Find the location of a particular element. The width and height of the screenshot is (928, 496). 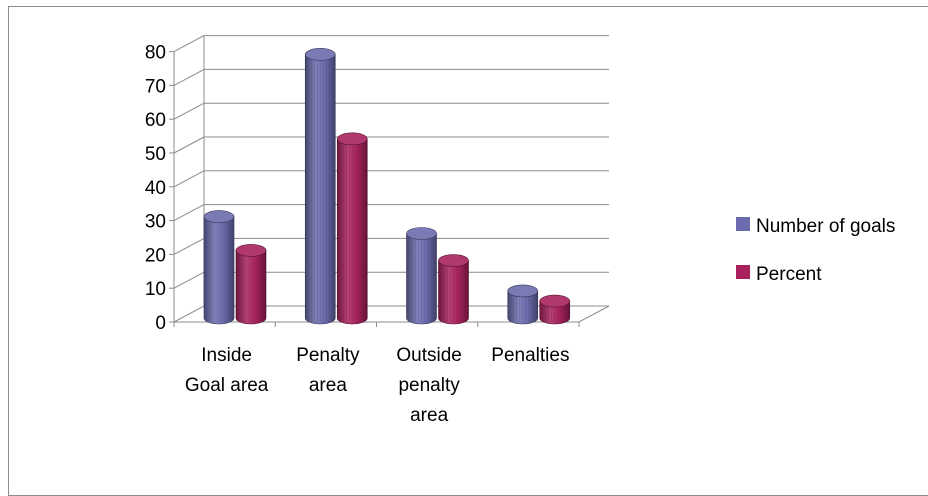

y-tick-label: 60 is located at coordinates (155, 120).